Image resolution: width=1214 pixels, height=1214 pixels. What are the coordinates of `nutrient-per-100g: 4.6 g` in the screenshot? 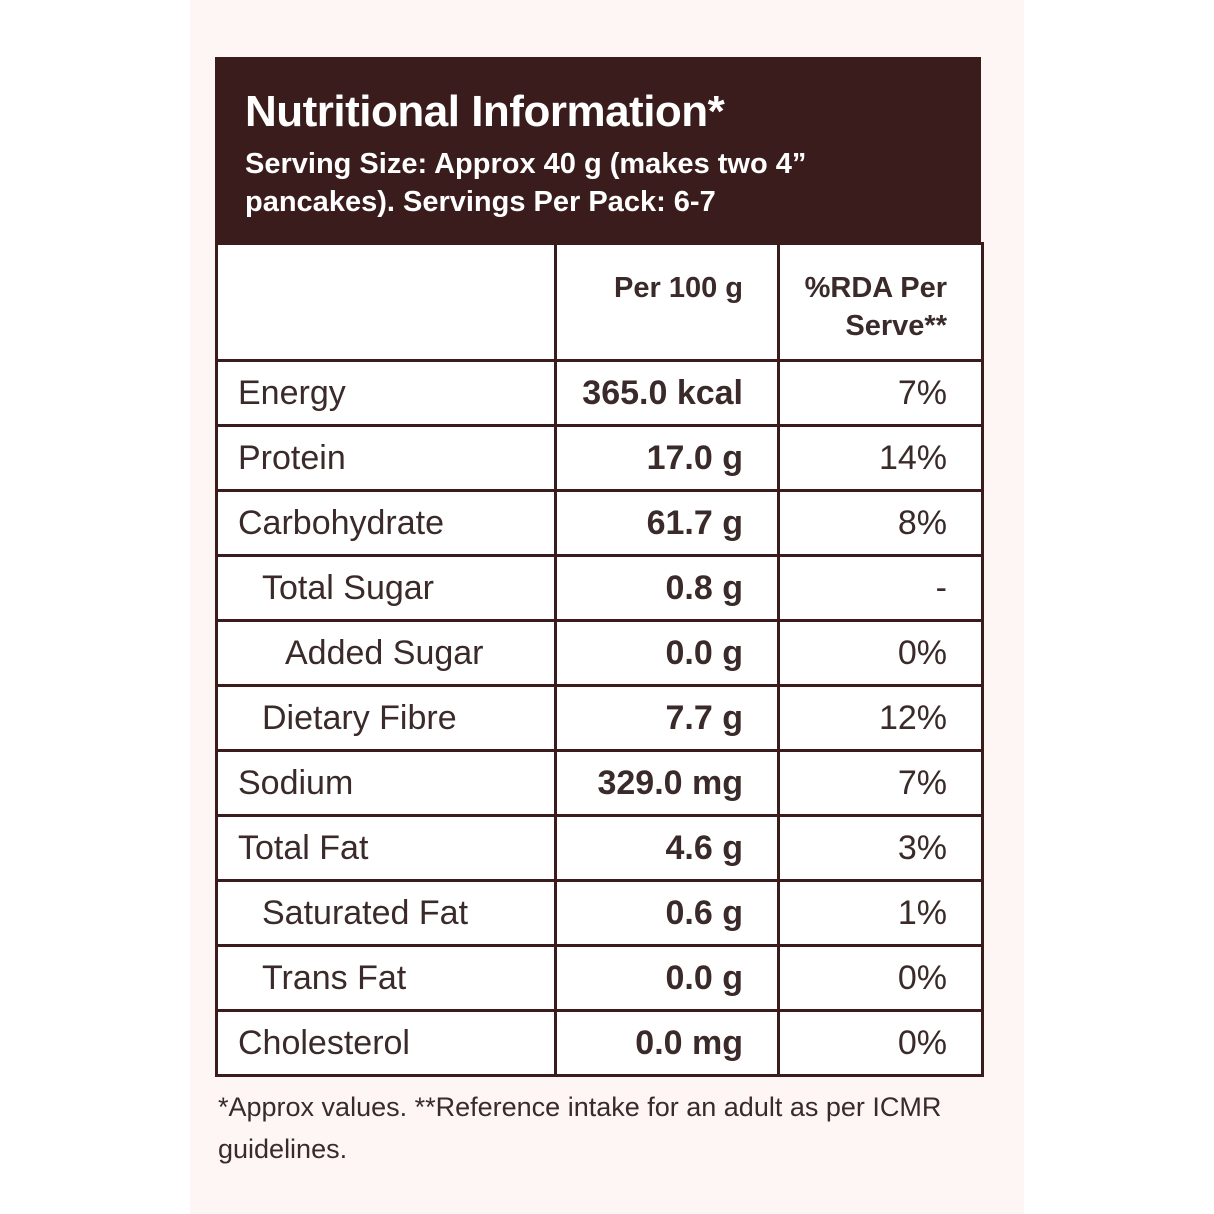 It's located at (667, 848).